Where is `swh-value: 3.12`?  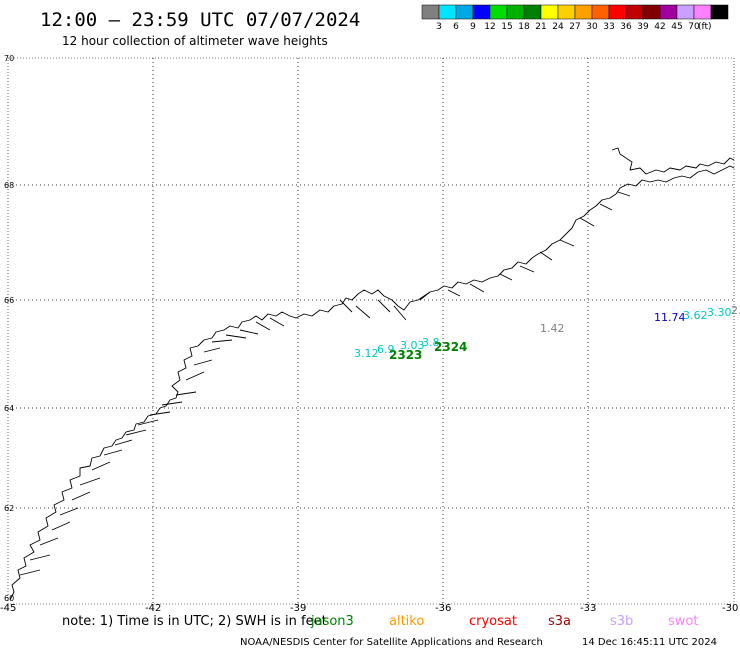
swh-value: 3.12 is located at coordinates (366, 353).